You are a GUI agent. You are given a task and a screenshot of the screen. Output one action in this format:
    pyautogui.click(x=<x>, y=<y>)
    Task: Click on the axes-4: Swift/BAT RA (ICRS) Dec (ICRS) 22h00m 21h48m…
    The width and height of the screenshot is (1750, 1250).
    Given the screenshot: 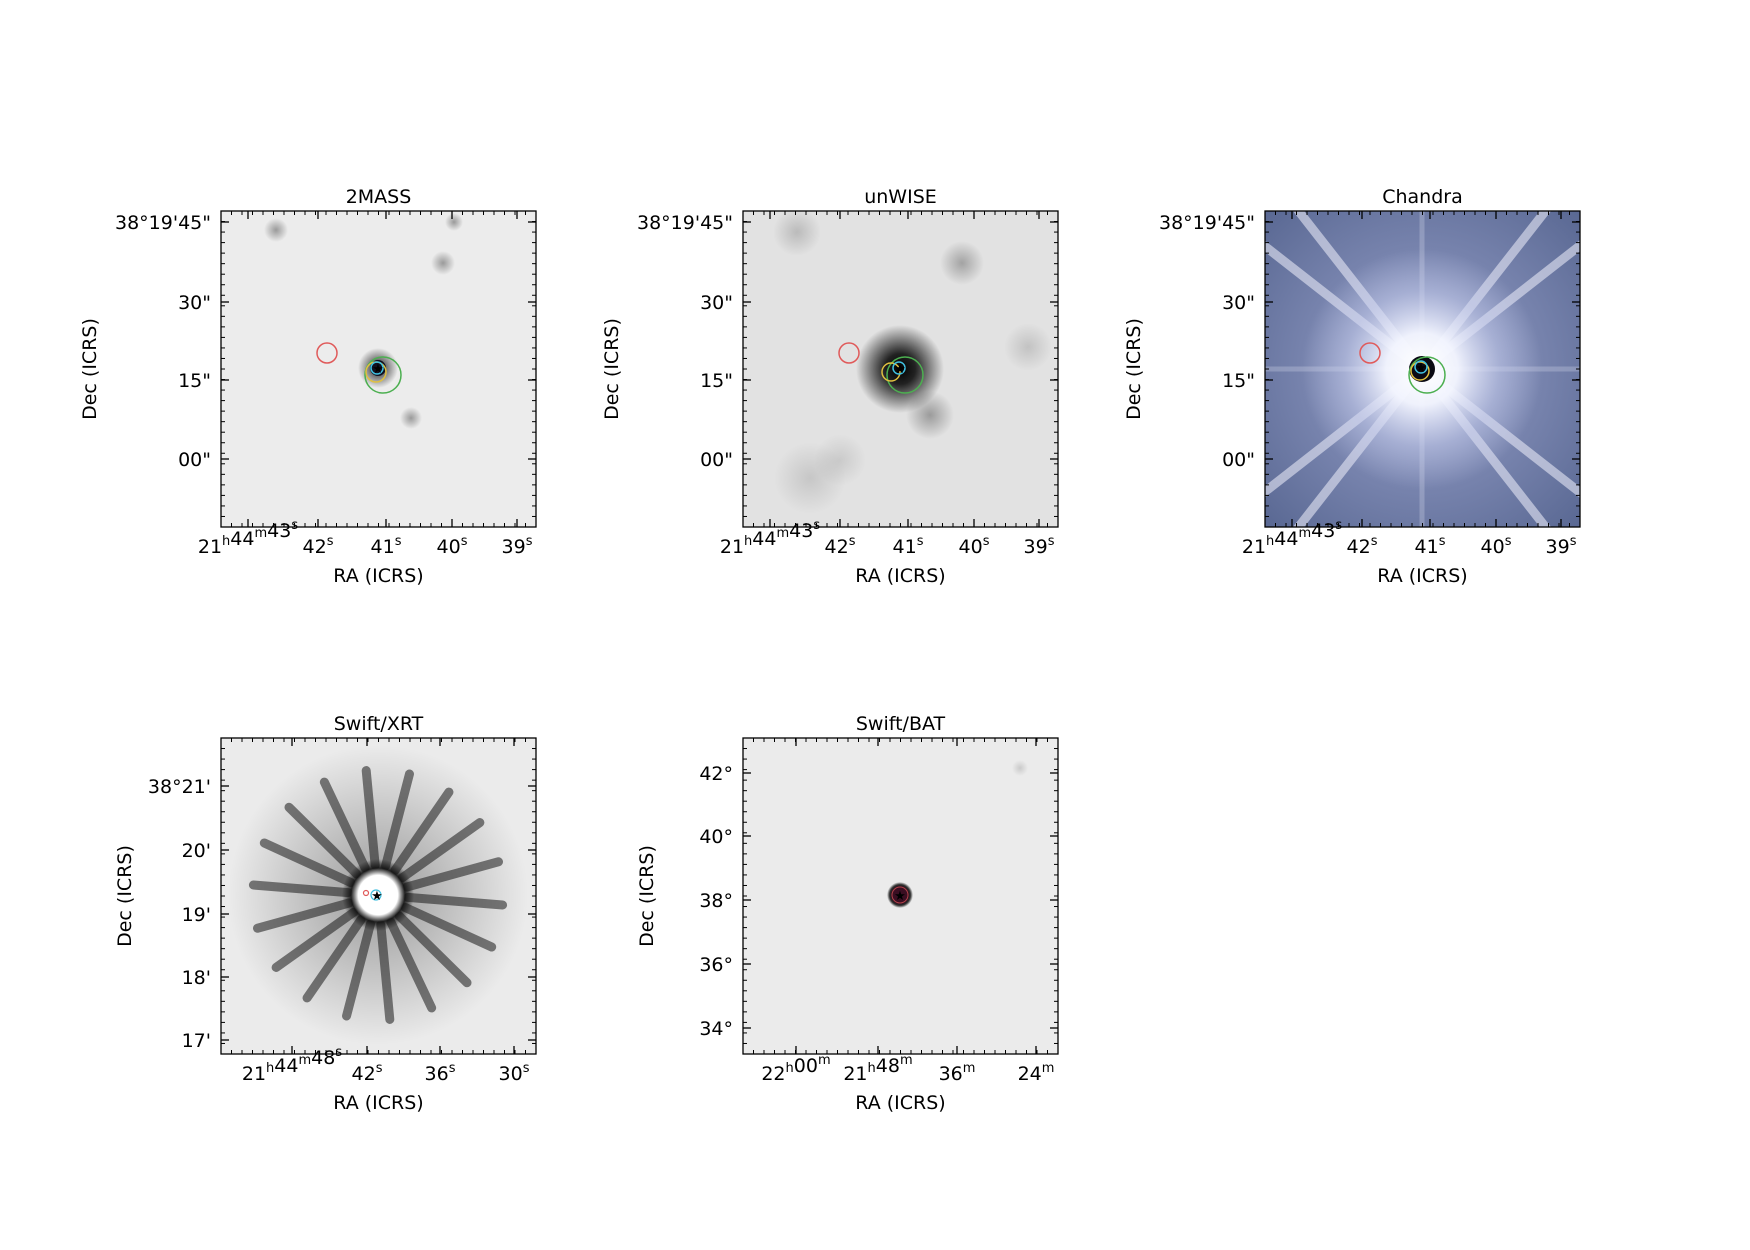 What is the action you would take?
    pyautogui.click(x=847, y=913)
    